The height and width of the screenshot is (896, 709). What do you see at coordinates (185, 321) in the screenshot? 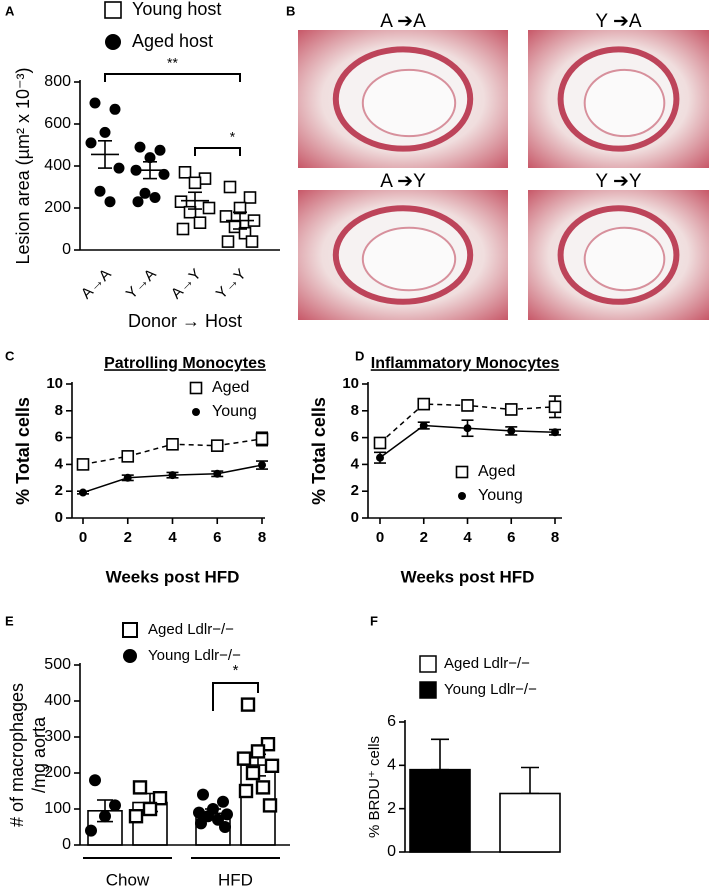
I see `x-axis-label: Donor → Host` at bounding box center [185, 321].